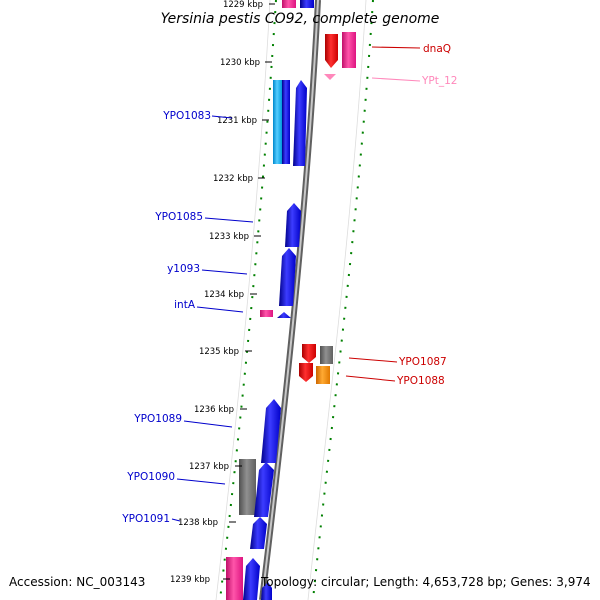  Describe the element at coordinates (293, 225) in the screenshot. I see `gene-YPO1085` at that location.